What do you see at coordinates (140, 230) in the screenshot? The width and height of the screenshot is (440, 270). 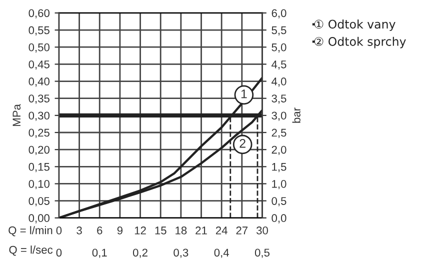 I see `x-tick-label: 12` at bounding box center [140, 230].